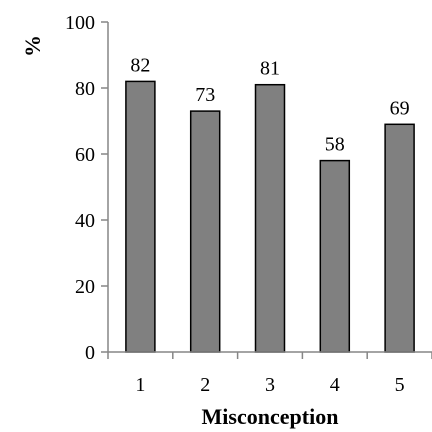 The image size is (432, 432). What do you see at coordinates (80, 23) in the screenshot?
I see `y-tick-label: 100` at bounding box center [80, 23].